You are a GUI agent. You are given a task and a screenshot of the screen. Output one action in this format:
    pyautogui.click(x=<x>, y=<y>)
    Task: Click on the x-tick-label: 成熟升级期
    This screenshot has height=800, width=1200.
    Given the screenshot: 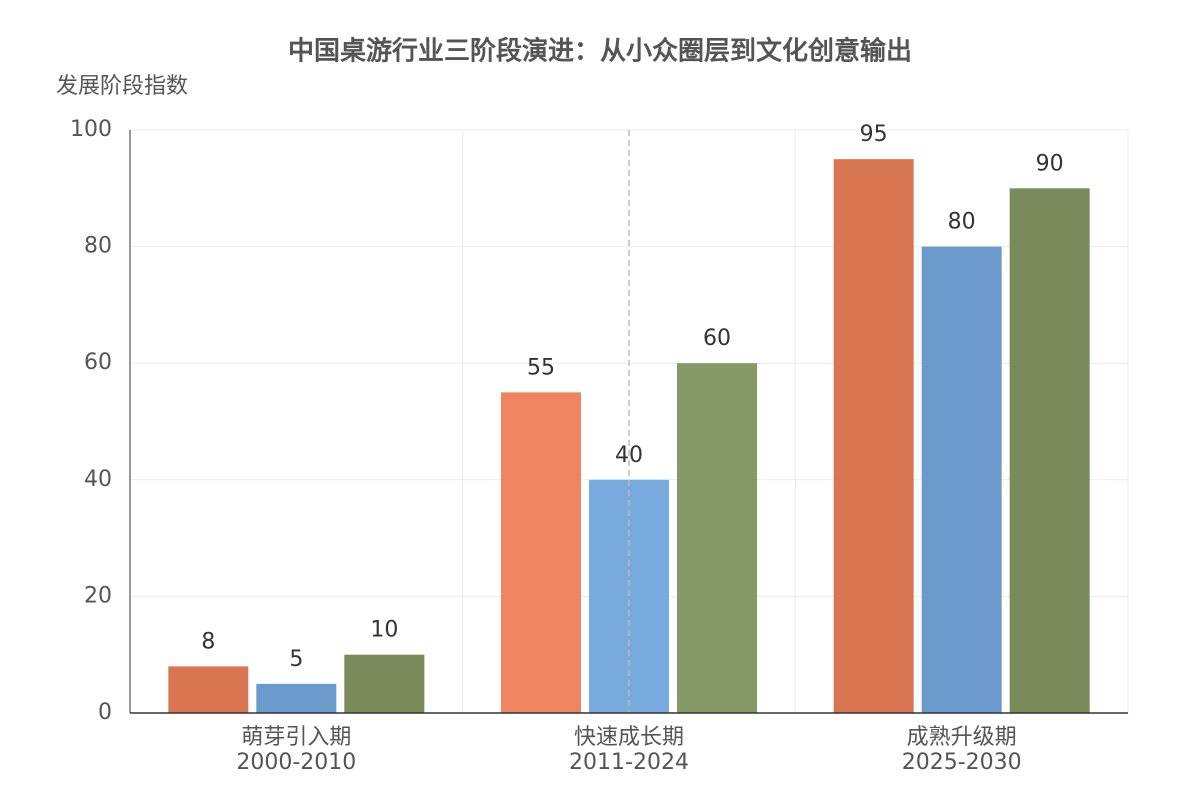 What is the action you would take?
    pyautogui.click(x=962, y=737)
    